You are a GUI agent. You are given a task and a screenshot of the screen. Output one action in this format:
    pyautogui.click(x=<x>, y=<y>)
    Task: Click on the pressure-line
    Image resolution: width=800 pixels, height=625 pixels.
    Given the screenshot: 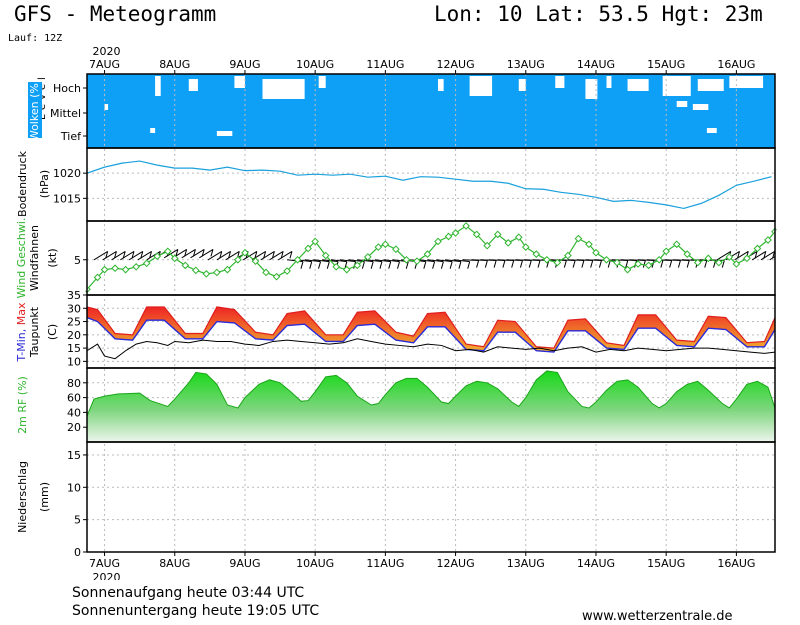 What is the action you would take?
    pyautogui.click(x=429, y=185)
    